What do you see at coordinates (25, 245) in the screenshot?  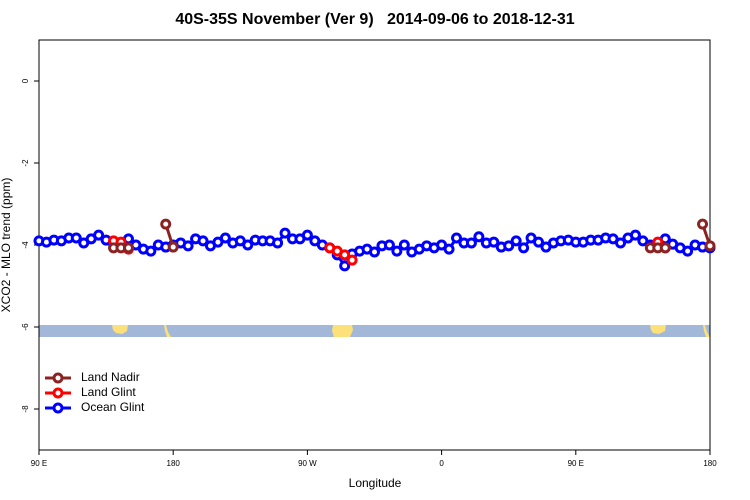 I see `y-tick-label: -4` at bounding box center [25, 245].